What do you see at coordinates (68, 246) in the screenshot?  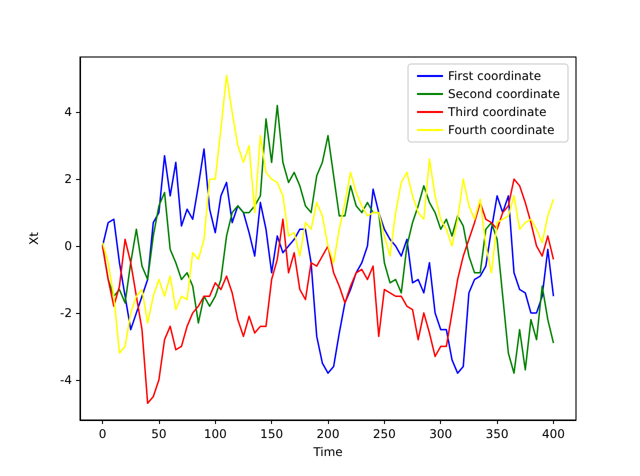 I see `y-tick-label: 0` at bounding box center [68, 246].